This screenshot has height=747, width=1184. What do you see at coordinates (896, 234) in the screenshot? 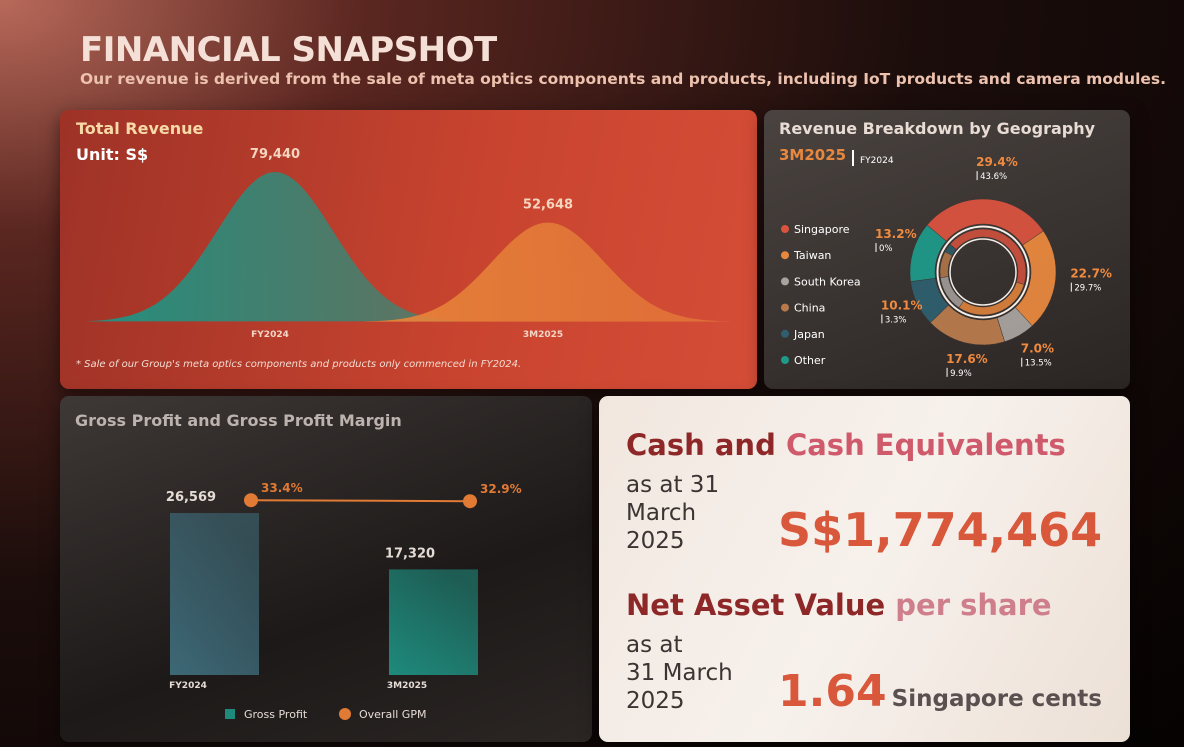
I see `value-label: 13.2%` at bounding box center [896, 234].